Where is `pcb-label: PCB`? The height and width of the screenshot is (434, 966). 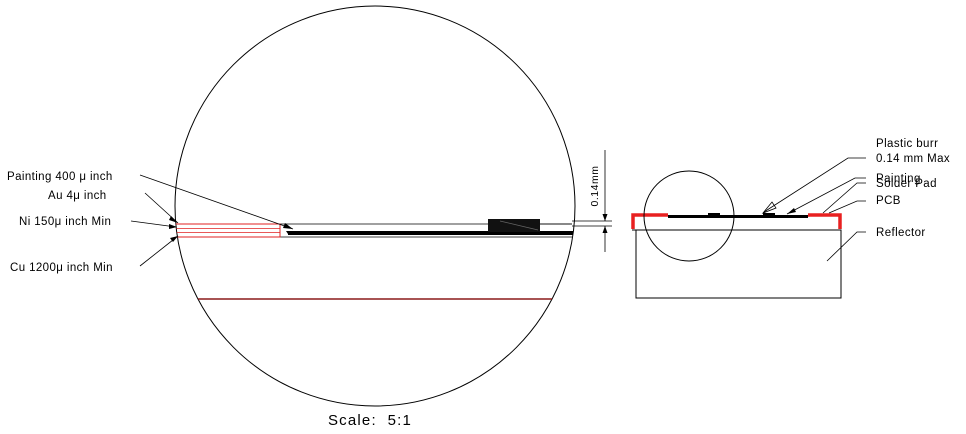 pcb-label: PCB is located at coordinates (888, 201).